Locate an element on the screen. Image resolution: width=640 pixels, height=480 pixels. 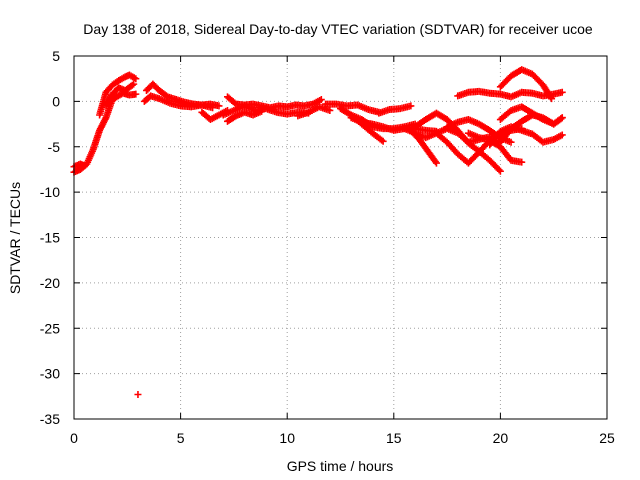
x-tick-label: 0 is located at coordinates (74, 438).